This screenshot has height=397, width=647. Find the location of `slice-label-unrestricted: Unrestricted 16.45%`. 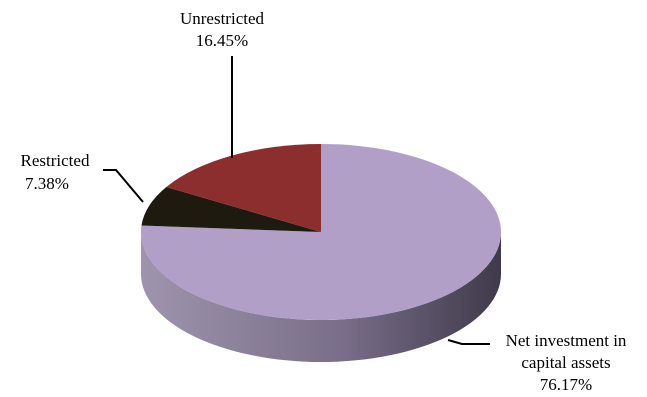

slice-label-unrestricted: Unrestricted 16.45% is located at coordinates (222, 29).